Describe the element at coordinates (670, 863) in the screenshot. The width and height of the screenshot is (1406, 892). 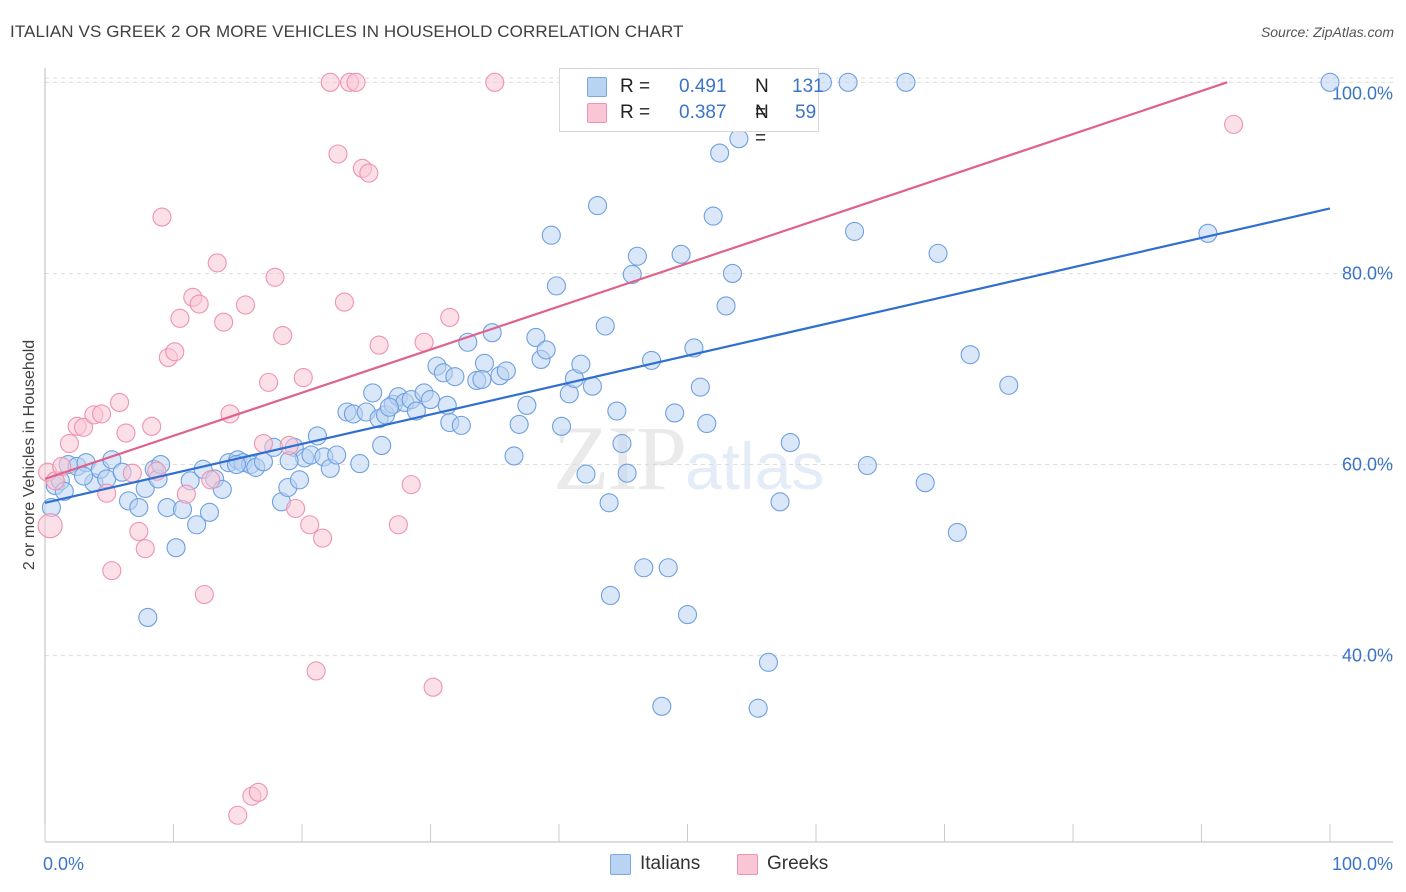
I see `italians-legend-label: Italians` at that location.